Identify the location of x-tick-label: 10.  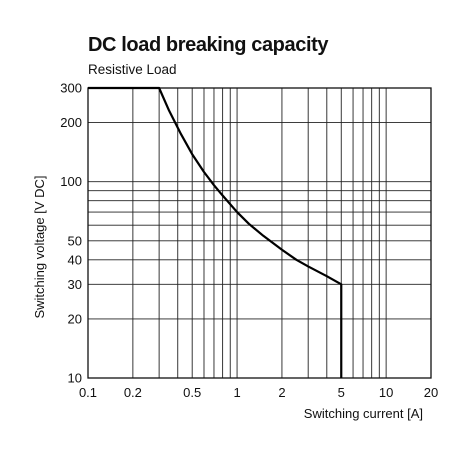
(386, 392).